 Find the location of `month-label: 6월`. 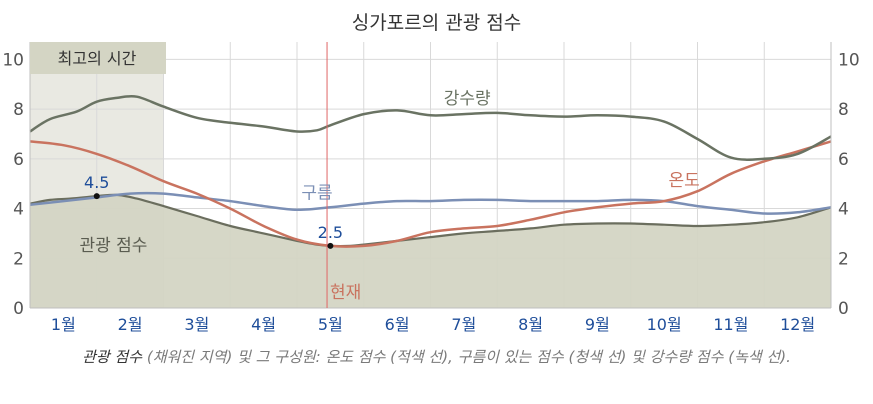

month-label: 6월 is located at coordinates (397, 324).